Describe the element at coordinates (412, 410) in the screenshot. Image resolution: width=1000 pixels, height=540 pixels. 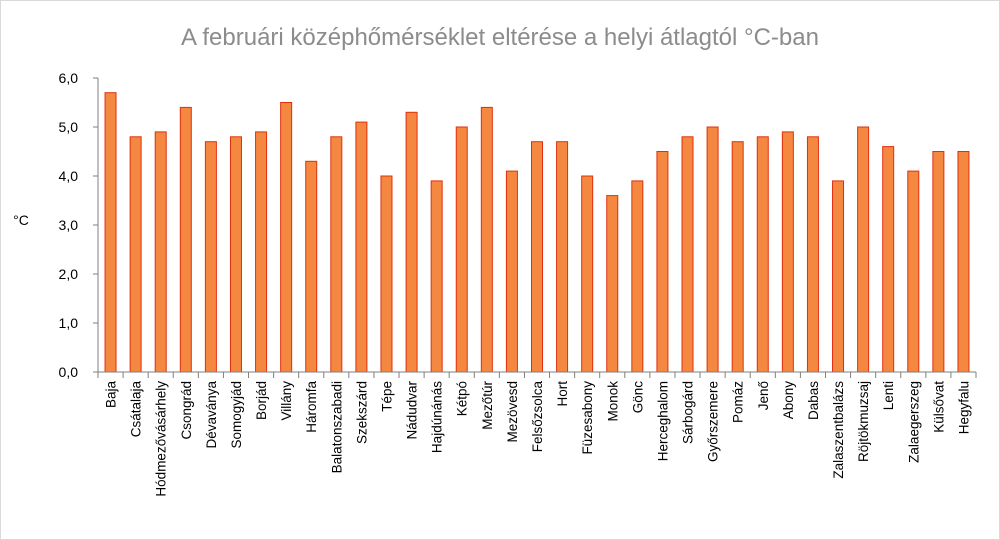
I see `x-category-label: Nádudvar` at that location.